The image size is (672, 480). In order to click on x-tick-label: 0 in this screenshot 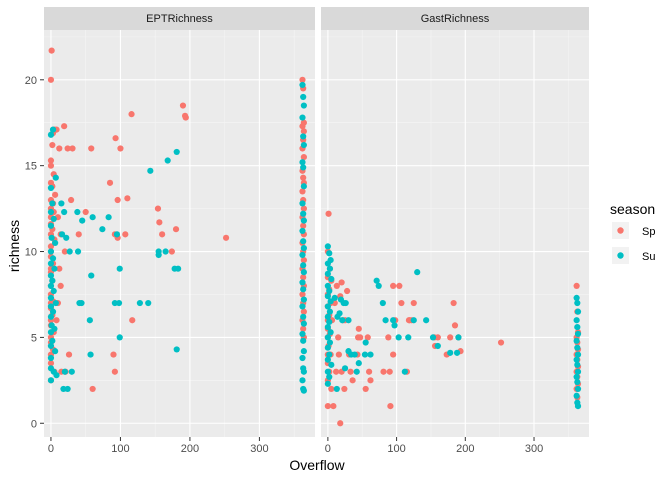, I will do `click(51, 449)`.